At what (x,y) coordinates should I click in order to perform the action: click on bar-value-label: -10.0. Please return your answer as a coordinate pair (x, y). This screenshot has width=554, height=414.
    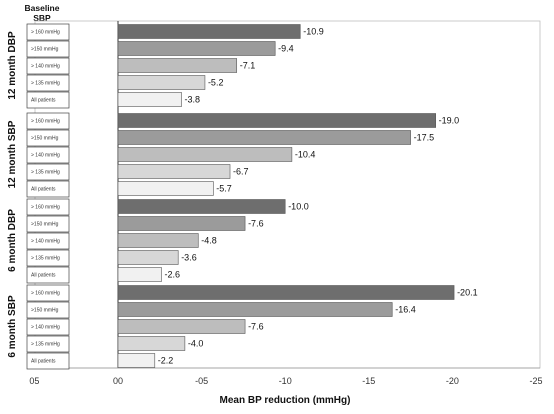
    Looking at the image, I should click on (298, 207).